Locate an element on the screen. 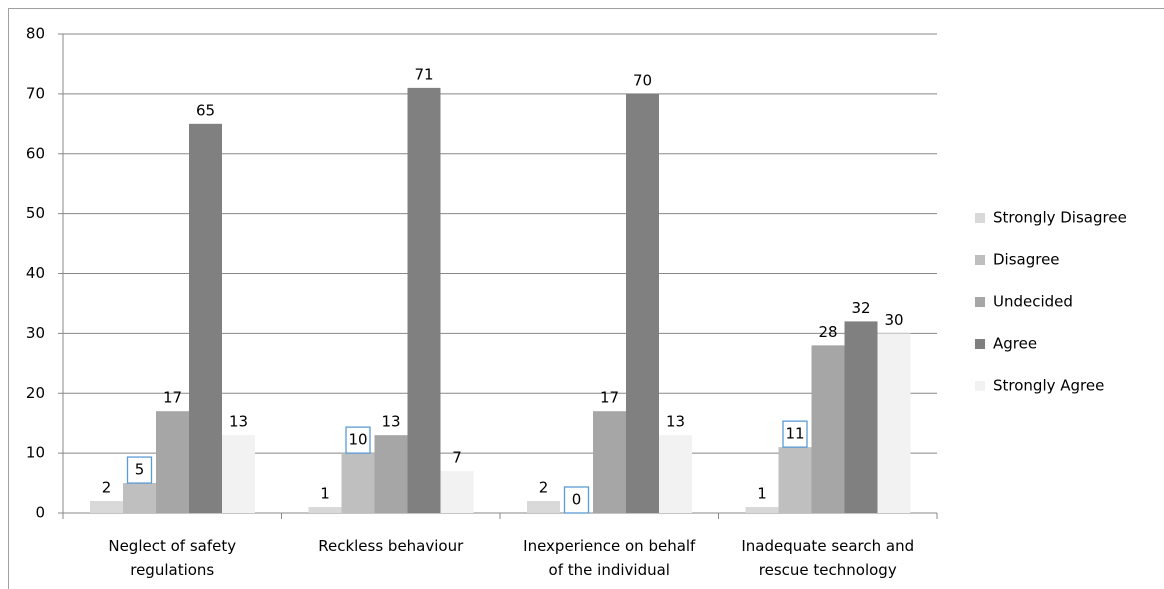 The width and height of the screenshot is (1164, 589). y-tick-label: 20 is located at coordinates (35, 393).